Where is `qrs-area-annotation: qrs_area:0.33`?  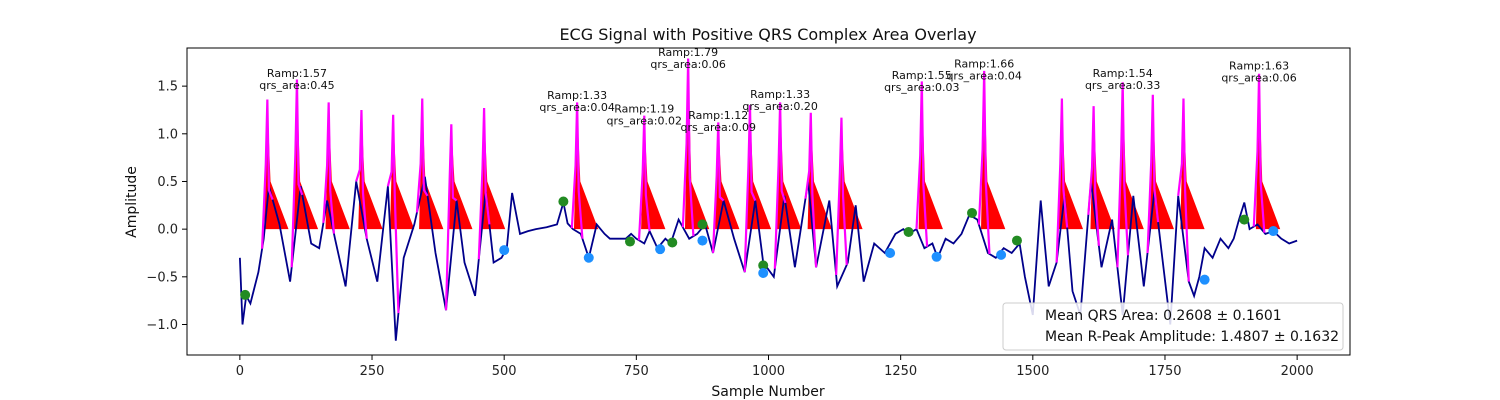 qrs-area-annotation: qrs_area:0.33 is located at coordinates (1122, 85).